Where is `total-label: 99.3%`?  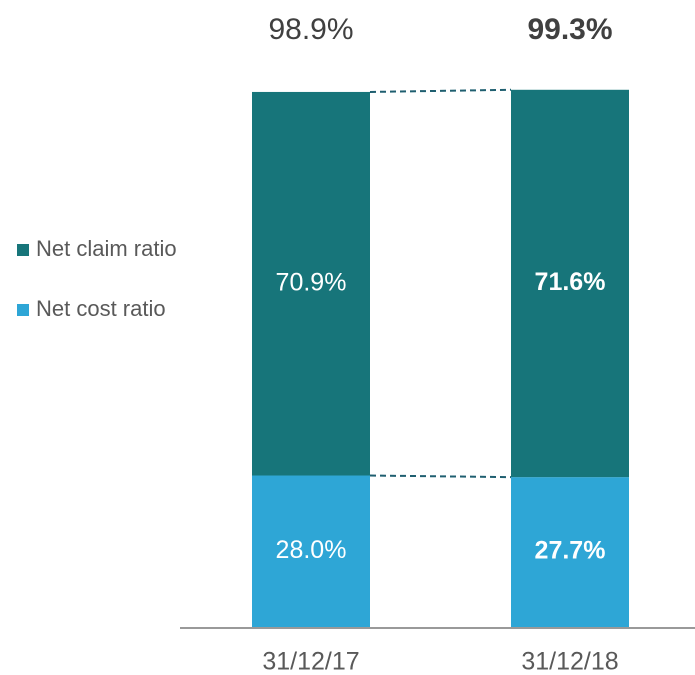
total-label: 99.3% is located at coordinates (569, 29).